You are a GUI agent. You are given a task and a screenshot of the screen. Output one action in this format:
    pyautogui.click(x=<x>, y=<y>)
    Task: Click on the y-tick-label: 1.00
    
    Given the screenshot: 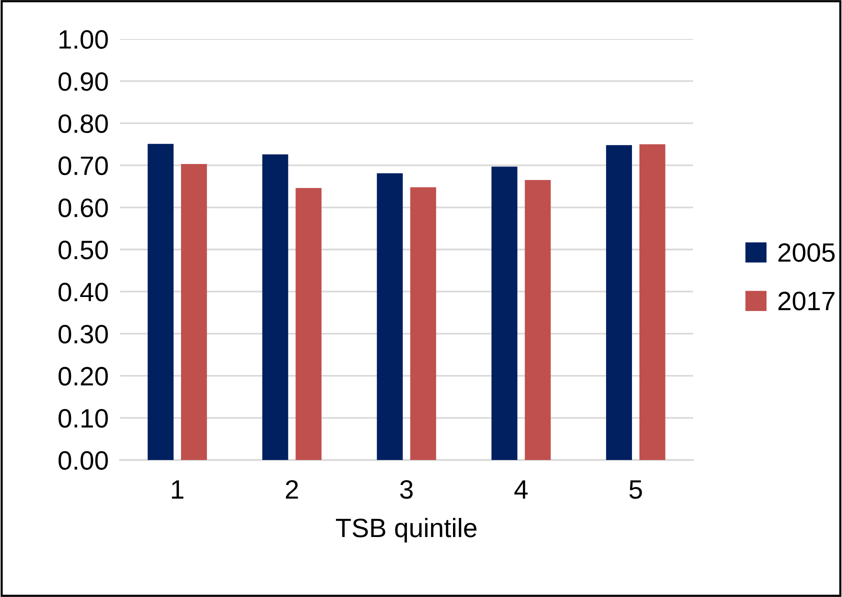 What is the action you would take?
    pyautogui.click(x=84, y=39)
    